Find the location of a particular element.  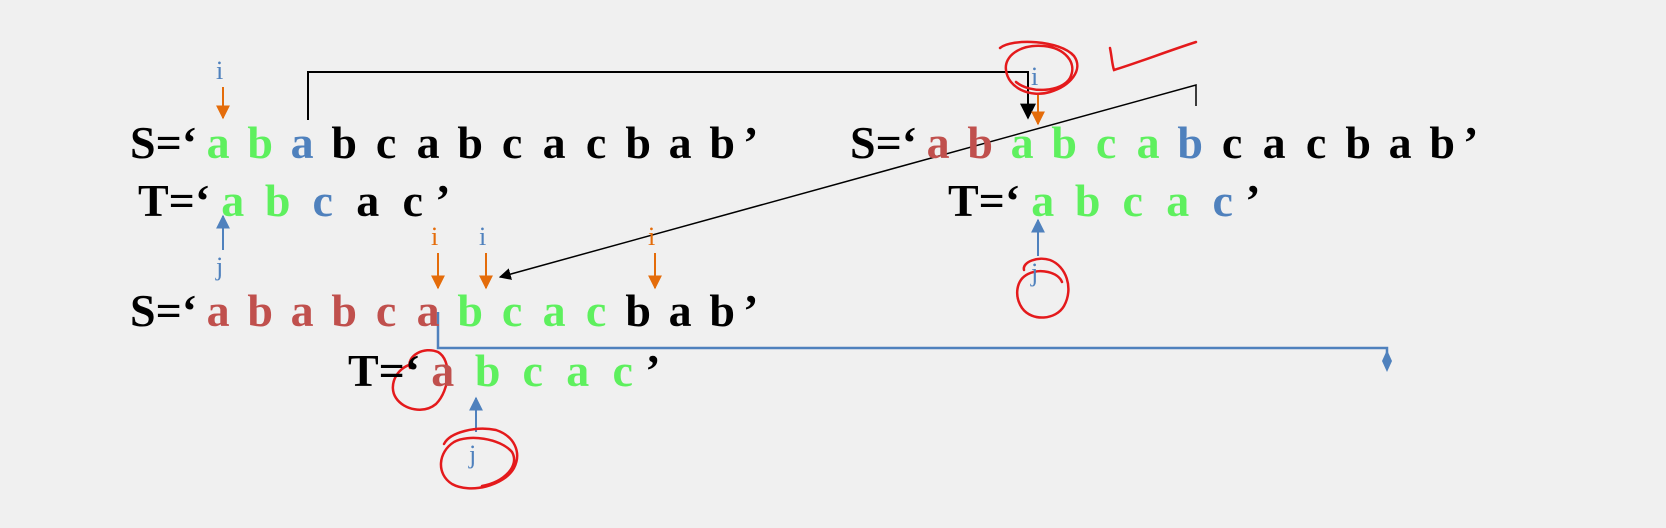

i-label-p1: i is located at coordinates (220, 70).